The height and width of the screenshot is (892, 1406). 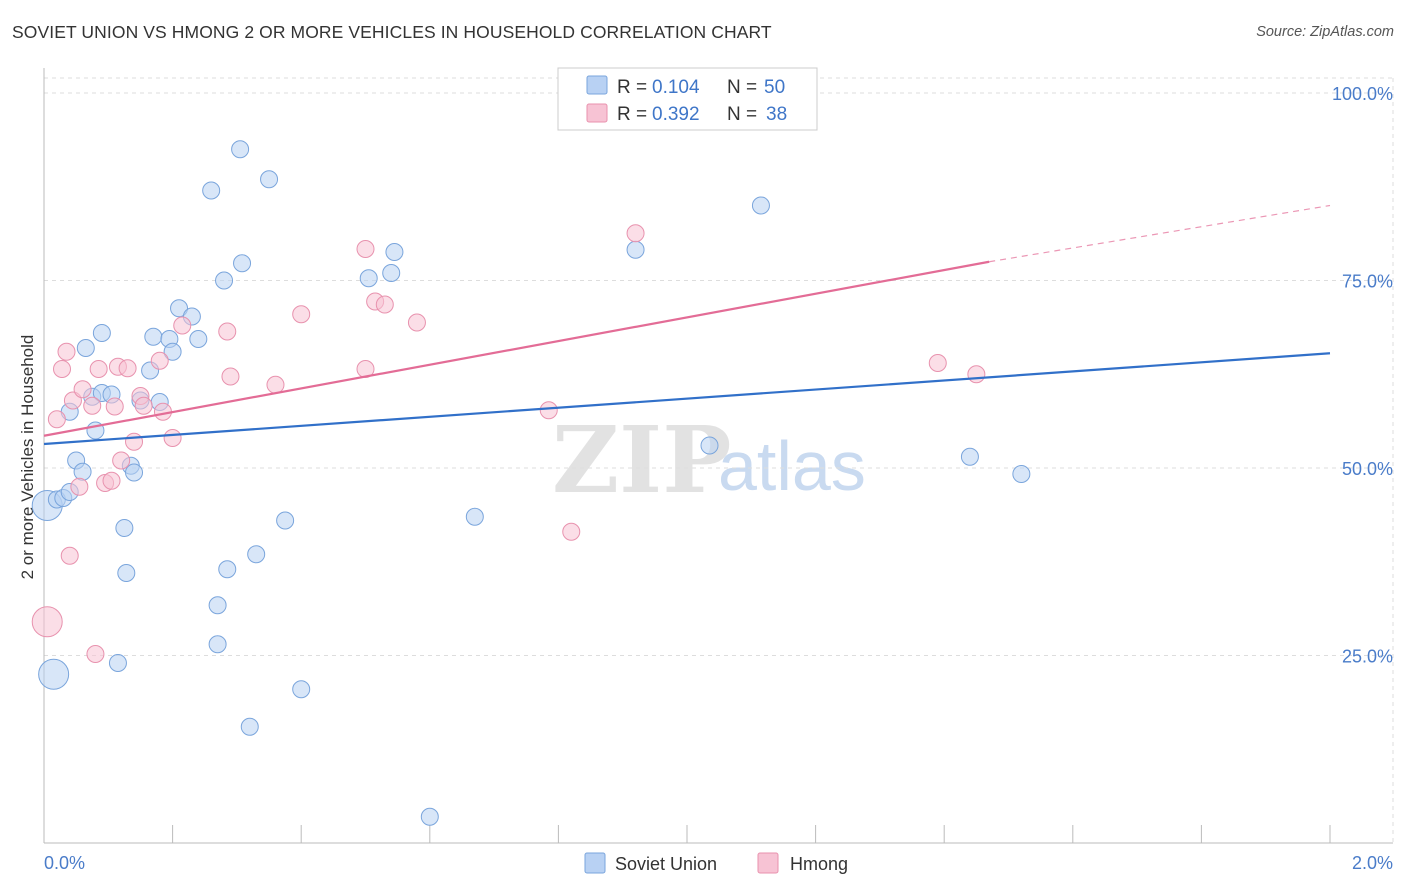 What do you see at coordinates (676, 87) in the screenshot?
I see `legend-soviet-r-value: 0.104` at bounding box center [676, 87].